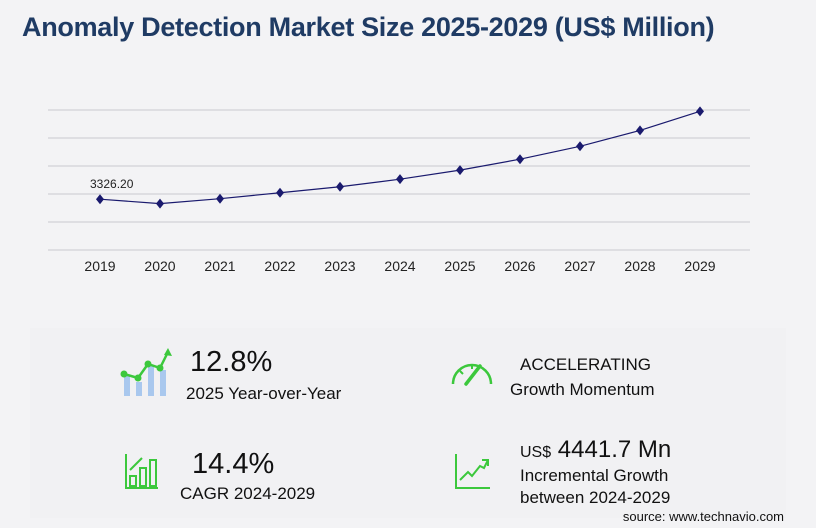 This screenshot has width=816, height=528. What do you see at coordinates (231, 362) in the screenshot?
I see `yoy-value: 12.8%` at bounding box center [231, 362].